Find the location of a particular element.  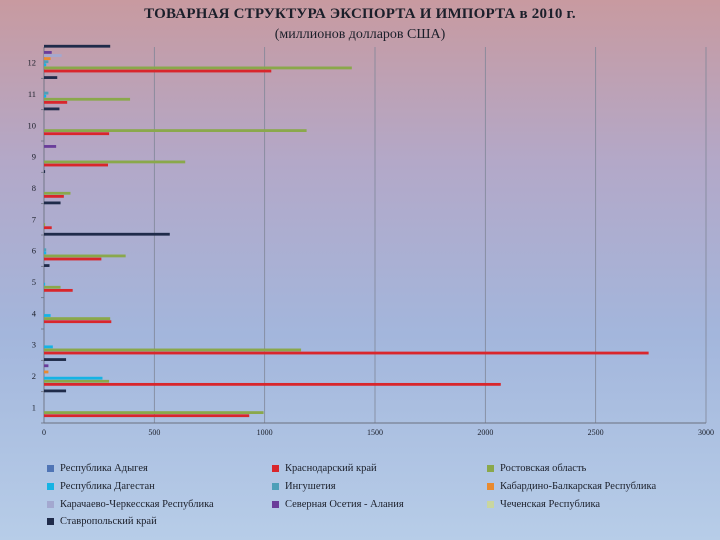

category-label: 4 is located at coordinates (34, 313).